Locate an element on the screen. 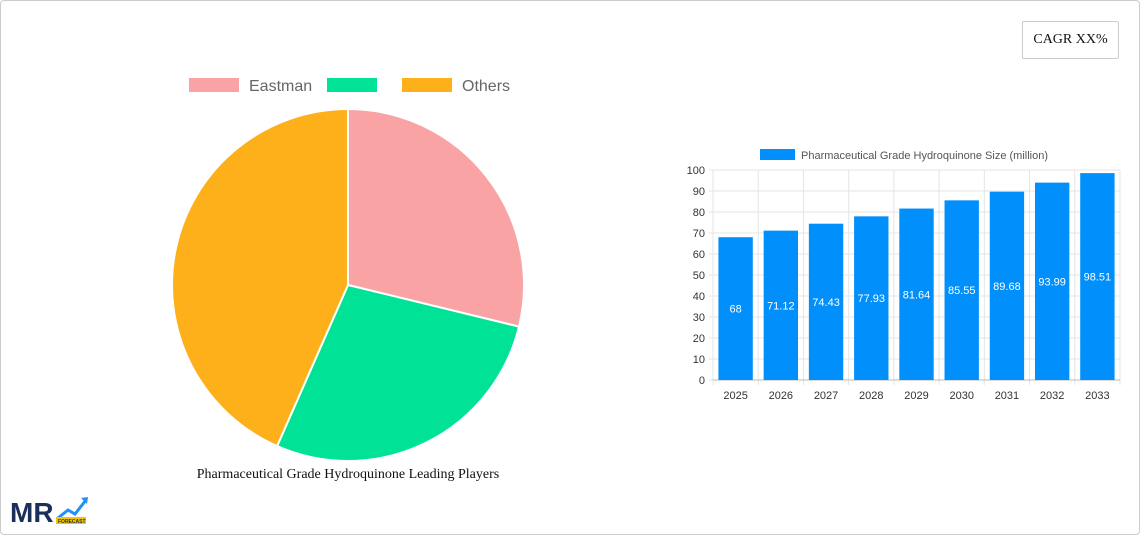 The height and width of the screenshot is (535, 1140). x-tick-label: 2029 is located at coordinates (916, 396).